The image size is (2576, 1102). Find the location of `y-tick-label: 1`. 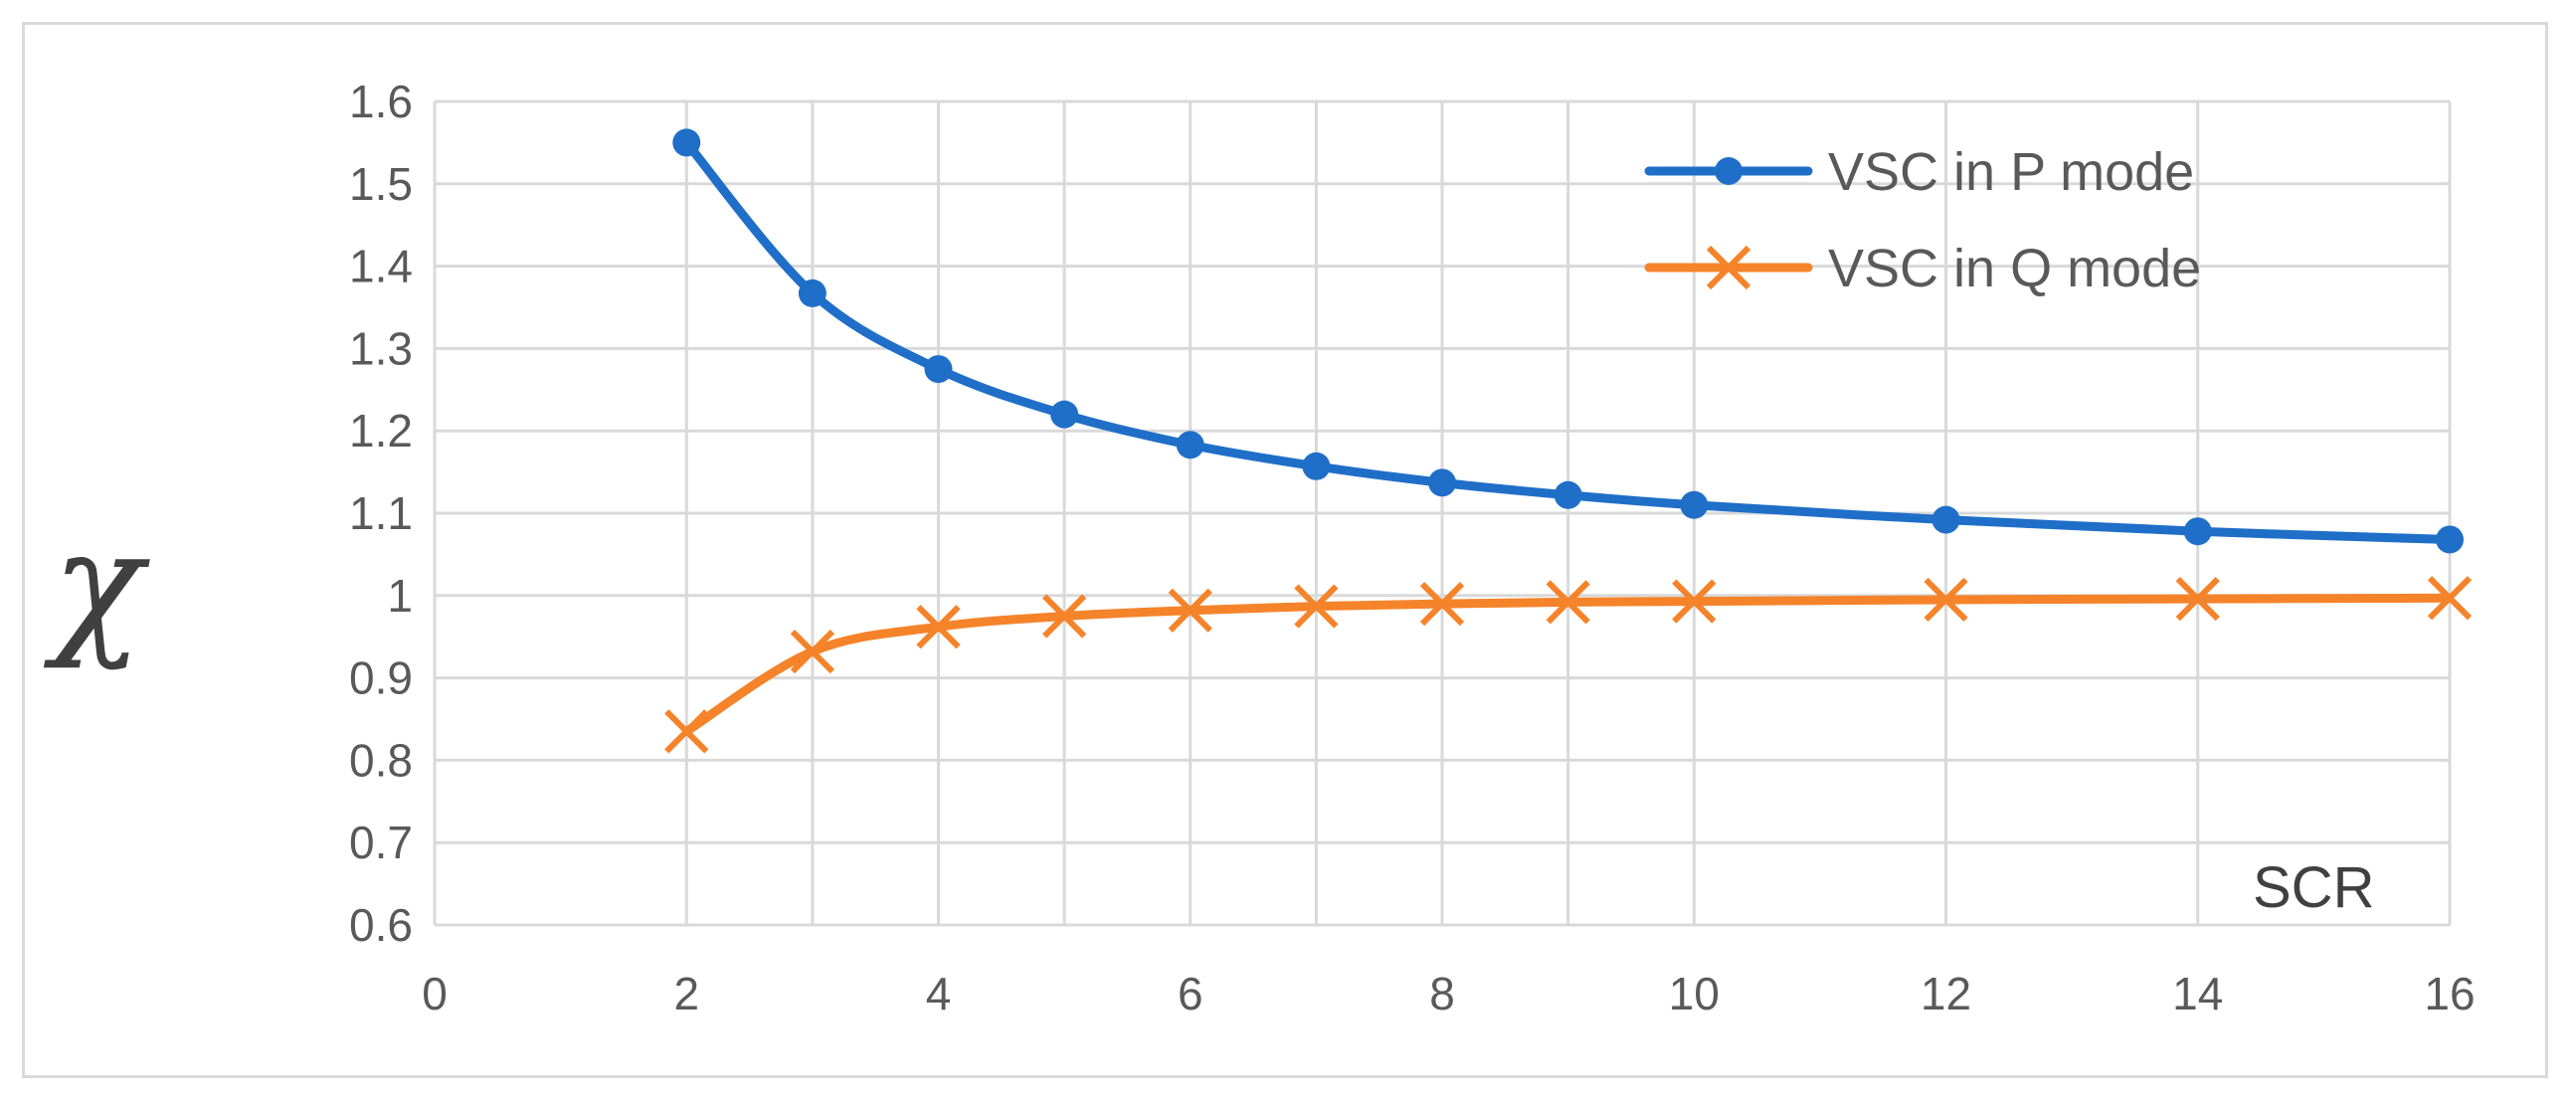

y-tick-label: 1 is located at coordinates (400, 596).